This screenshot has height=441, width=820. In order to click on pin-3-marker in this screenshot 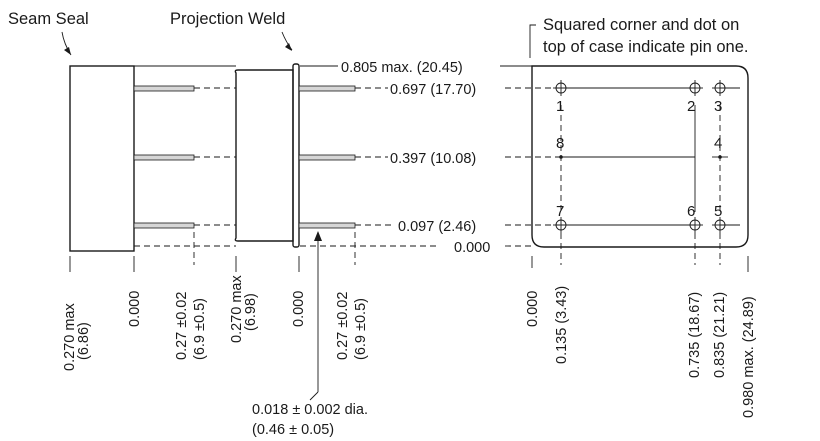, I will do `click(720, 88)`.